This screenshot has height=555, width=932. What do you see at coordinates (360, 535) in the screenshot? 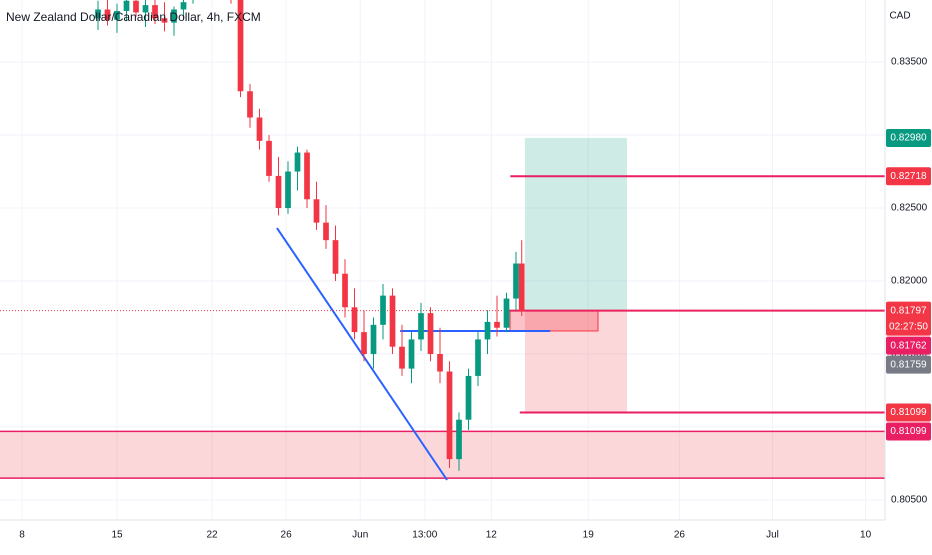
I see `x-tick-label: Jun` at bounding box center [360, 535].